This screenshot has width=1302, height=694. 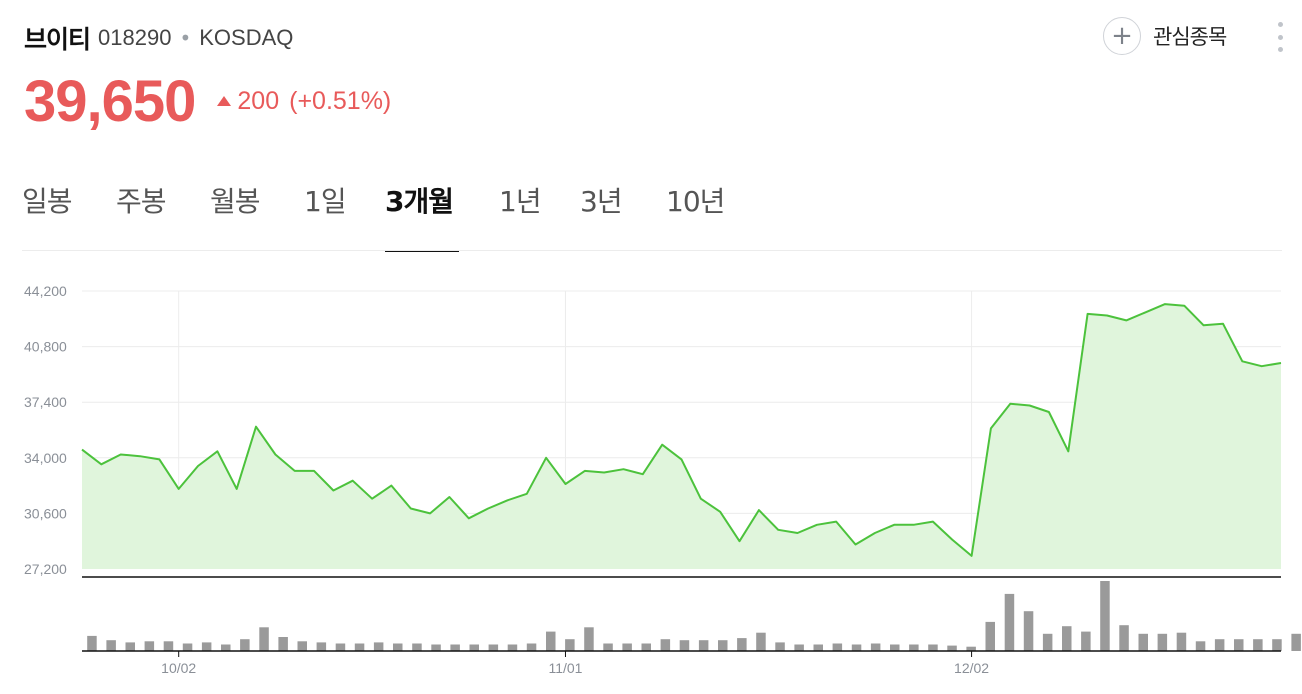 I want to click on tab-daily-candle: 일봉, so click(x=69, y=212).